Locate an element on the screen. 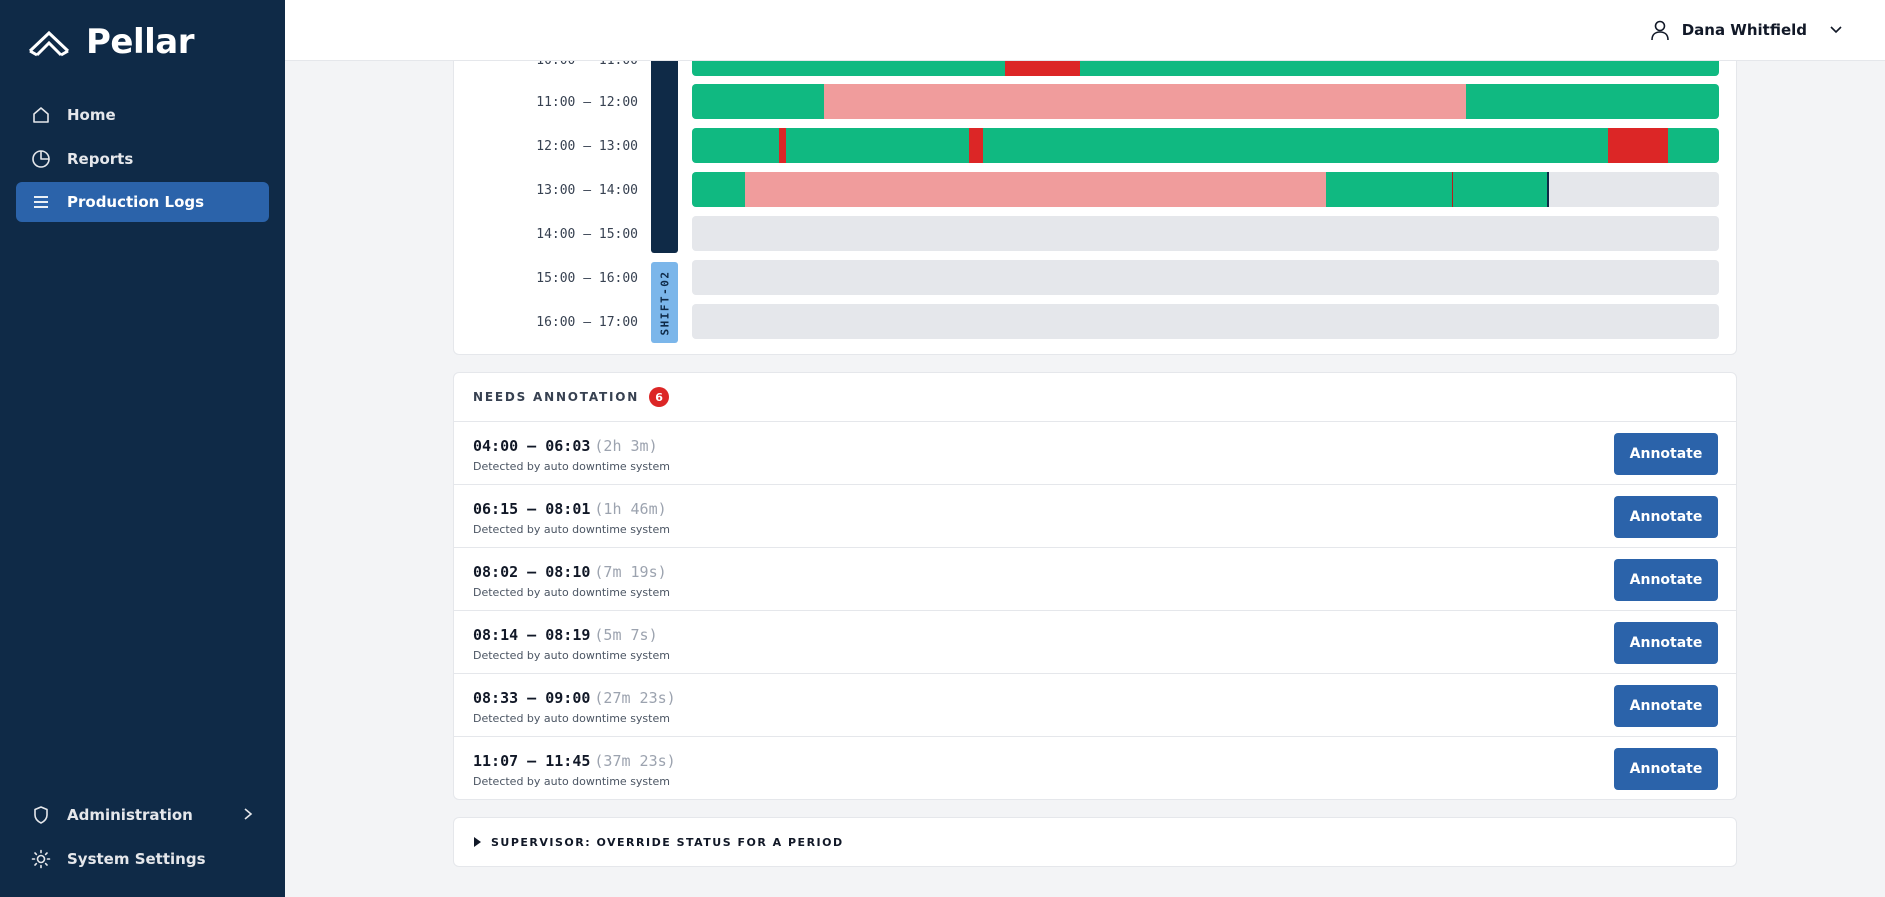 Image resolution: width=1885 pixels, height=897 pixels. count-badge: 6 is located at coordinates (659, 397).